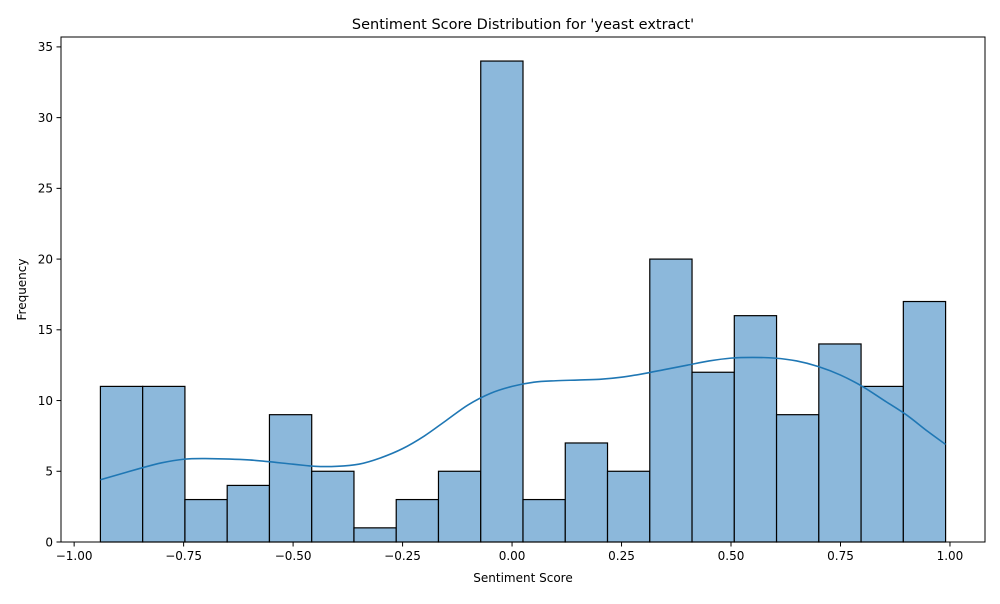  I want to click on y-tick-label: 25, so click(45, 189).